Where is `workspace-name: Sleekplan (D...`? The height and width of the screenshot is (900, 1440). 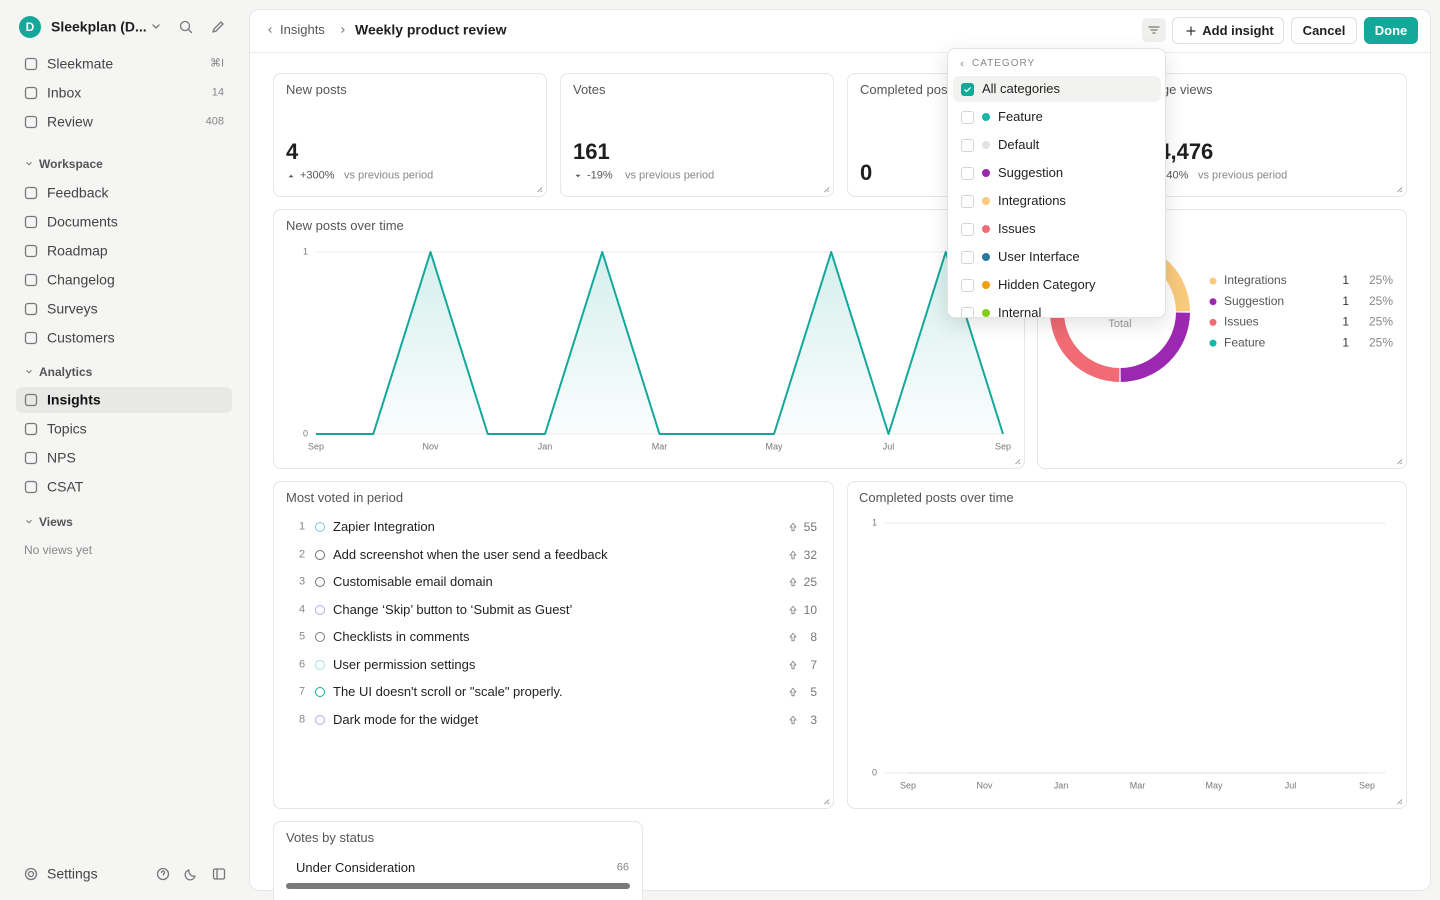 workspace-name: Sleekplan (D... is located at coordinates (99, 26).